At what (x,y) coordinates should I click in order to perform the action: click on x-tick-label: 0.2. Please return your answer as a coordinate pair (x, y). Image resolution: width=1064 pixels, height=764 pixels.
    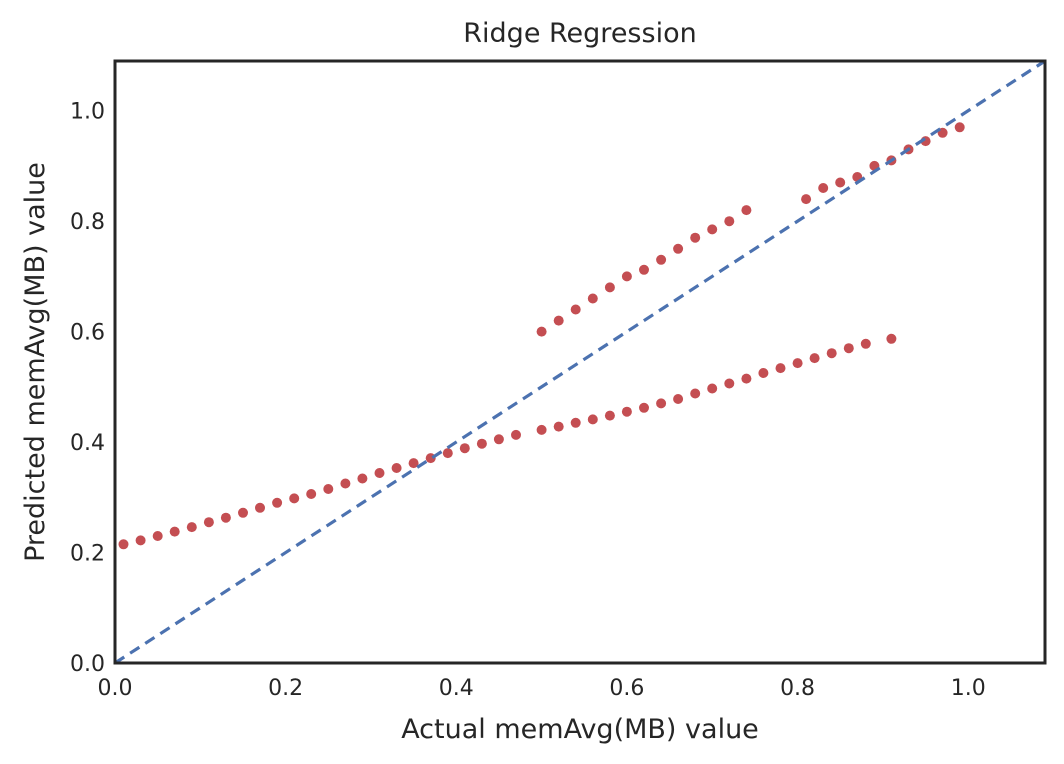
    Looking at the image, I should click on (285, 688).